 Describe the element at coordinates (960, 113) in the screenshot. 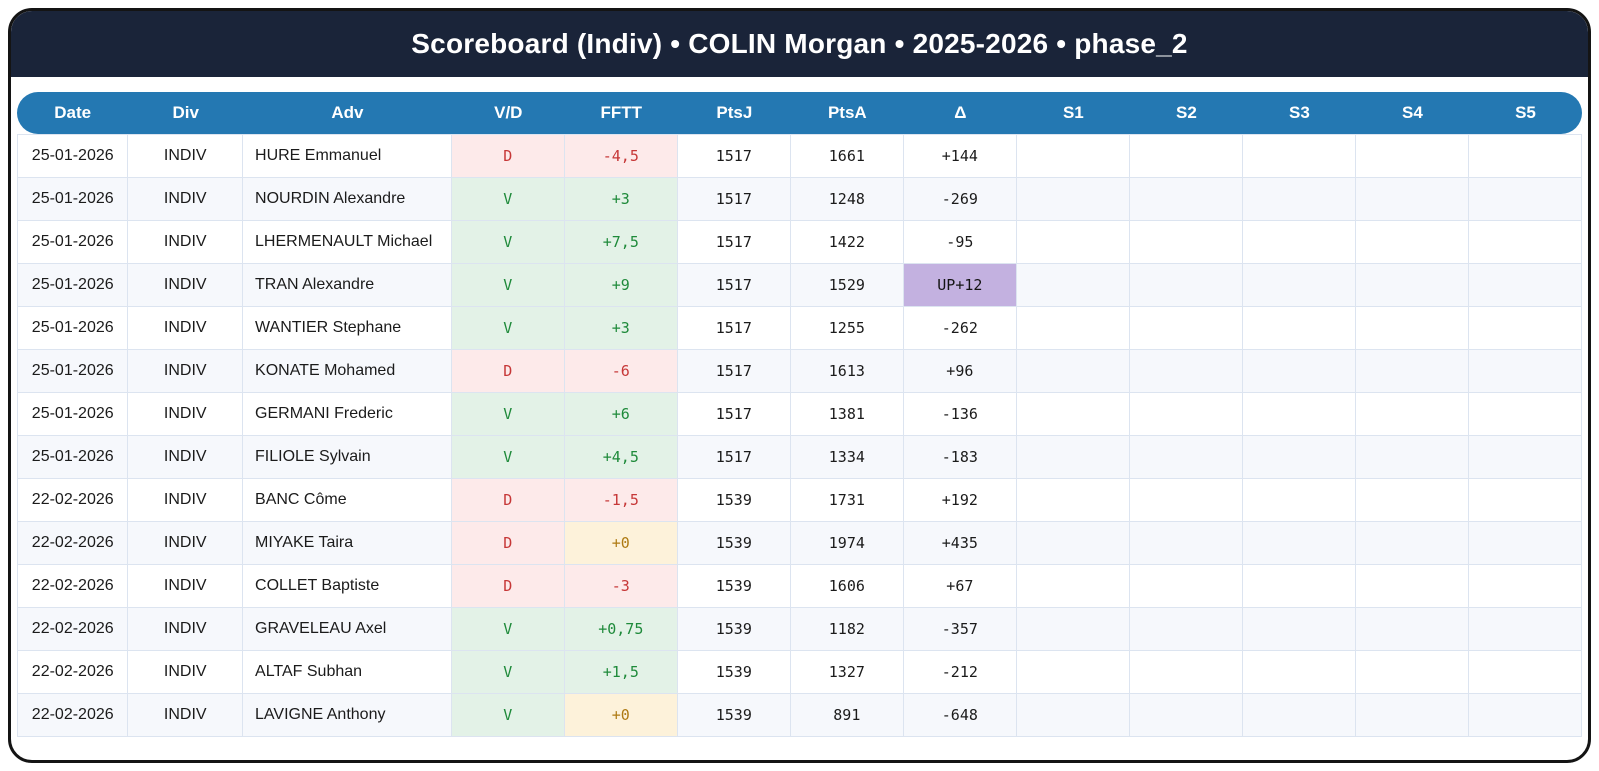

I see `column-header-delta: Δ` at that location.